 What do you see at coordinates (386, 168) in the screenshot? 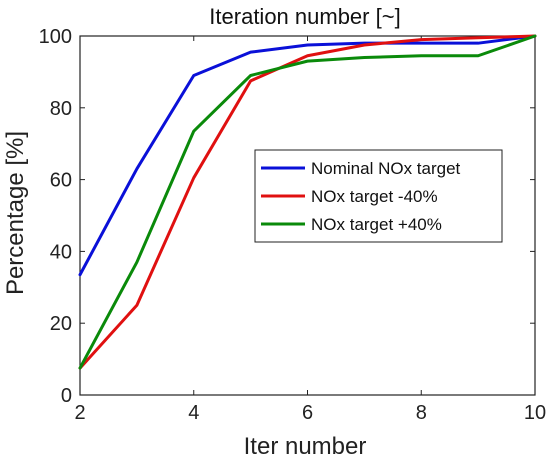
I see `legend-label-1: Nominal NOx target` at bounding box center [386, 168].